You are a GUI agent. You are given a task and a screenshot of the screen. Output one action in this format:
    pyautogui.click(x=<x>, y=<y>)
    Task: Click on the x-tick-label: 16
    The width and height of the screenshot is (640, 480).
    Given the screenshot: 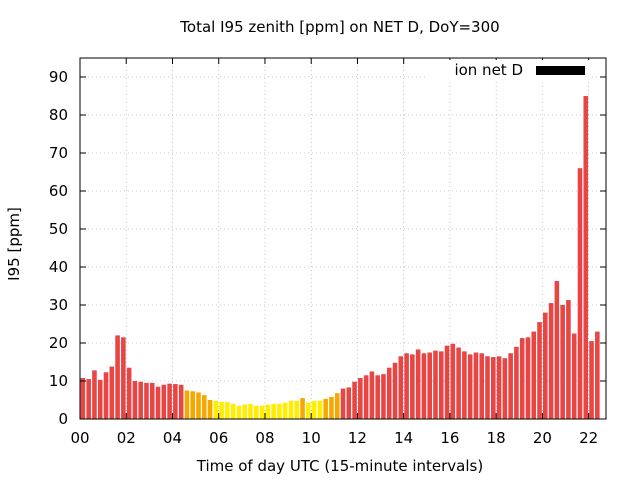 What is the action you would take?
    pyautogui.click(x=449, y=438)
    